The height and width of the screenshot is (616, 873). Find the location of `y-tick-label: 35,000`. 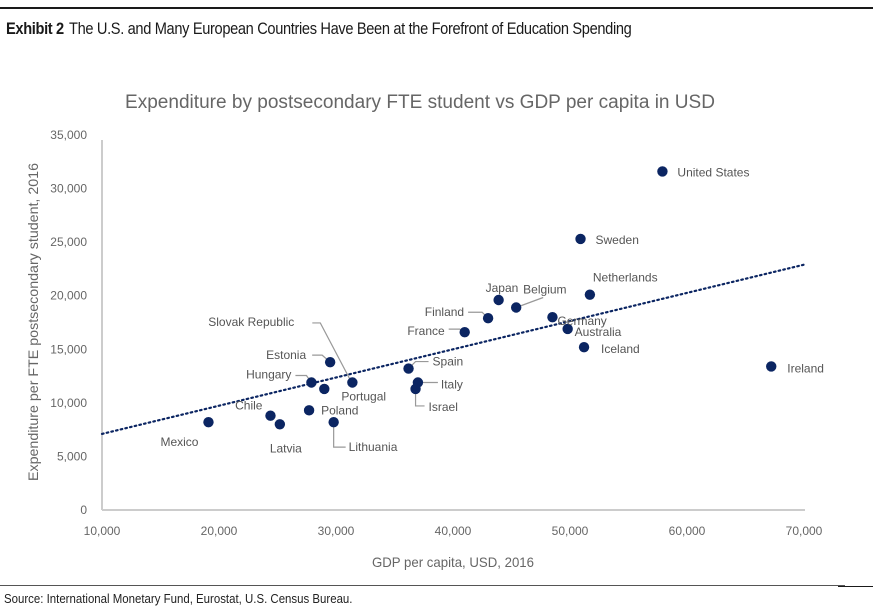

y-tick-label: 35,000 is located at coordinates (68, 135).